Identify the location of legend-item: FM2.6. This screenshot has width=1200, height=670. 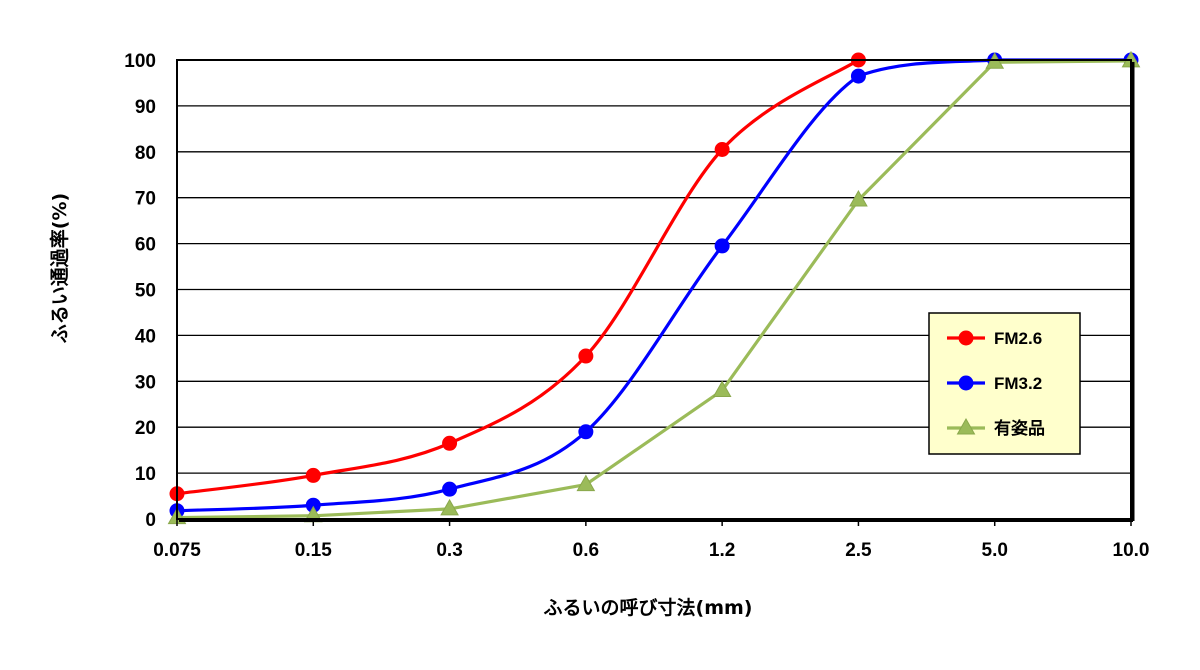
(994, 338).